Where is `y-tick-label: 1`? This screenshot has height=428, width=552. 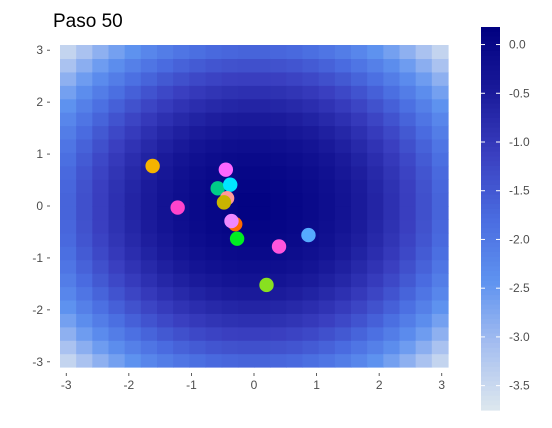
y-tick-label: 1 is located at coordinates (39, 154).